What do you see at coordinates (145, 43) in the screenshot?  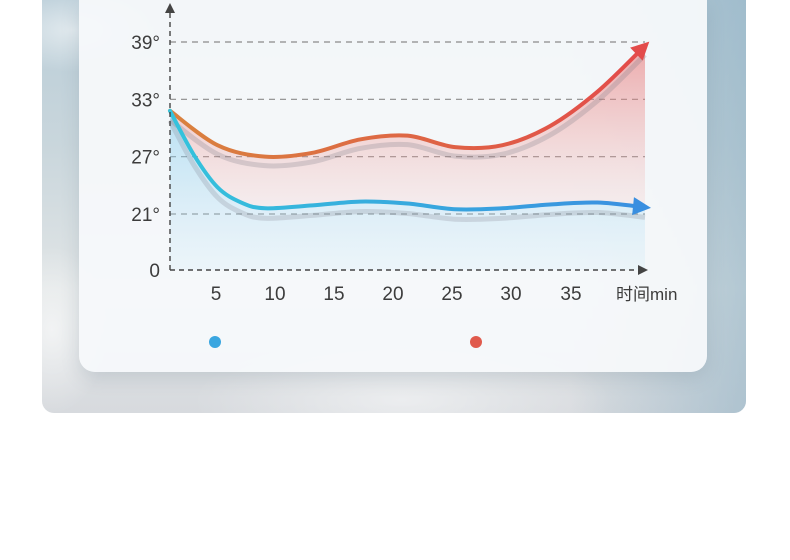 I see `y-tick-label: 39°` at bounding box center [145, 43].